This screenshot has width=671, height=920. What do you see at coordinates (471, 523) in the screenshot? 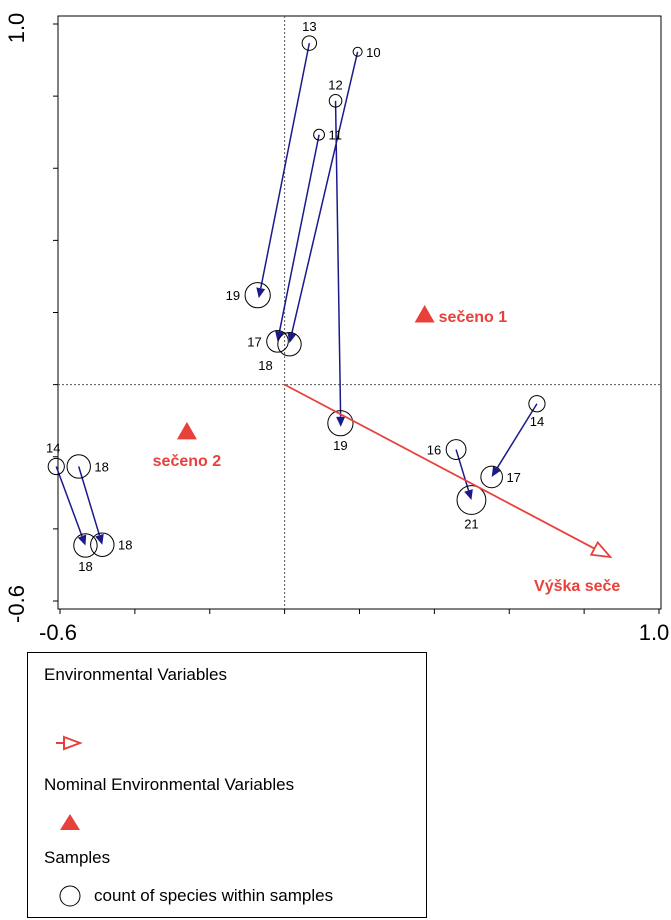
I see `sample-label: 21` at bounding box center [471, 523].